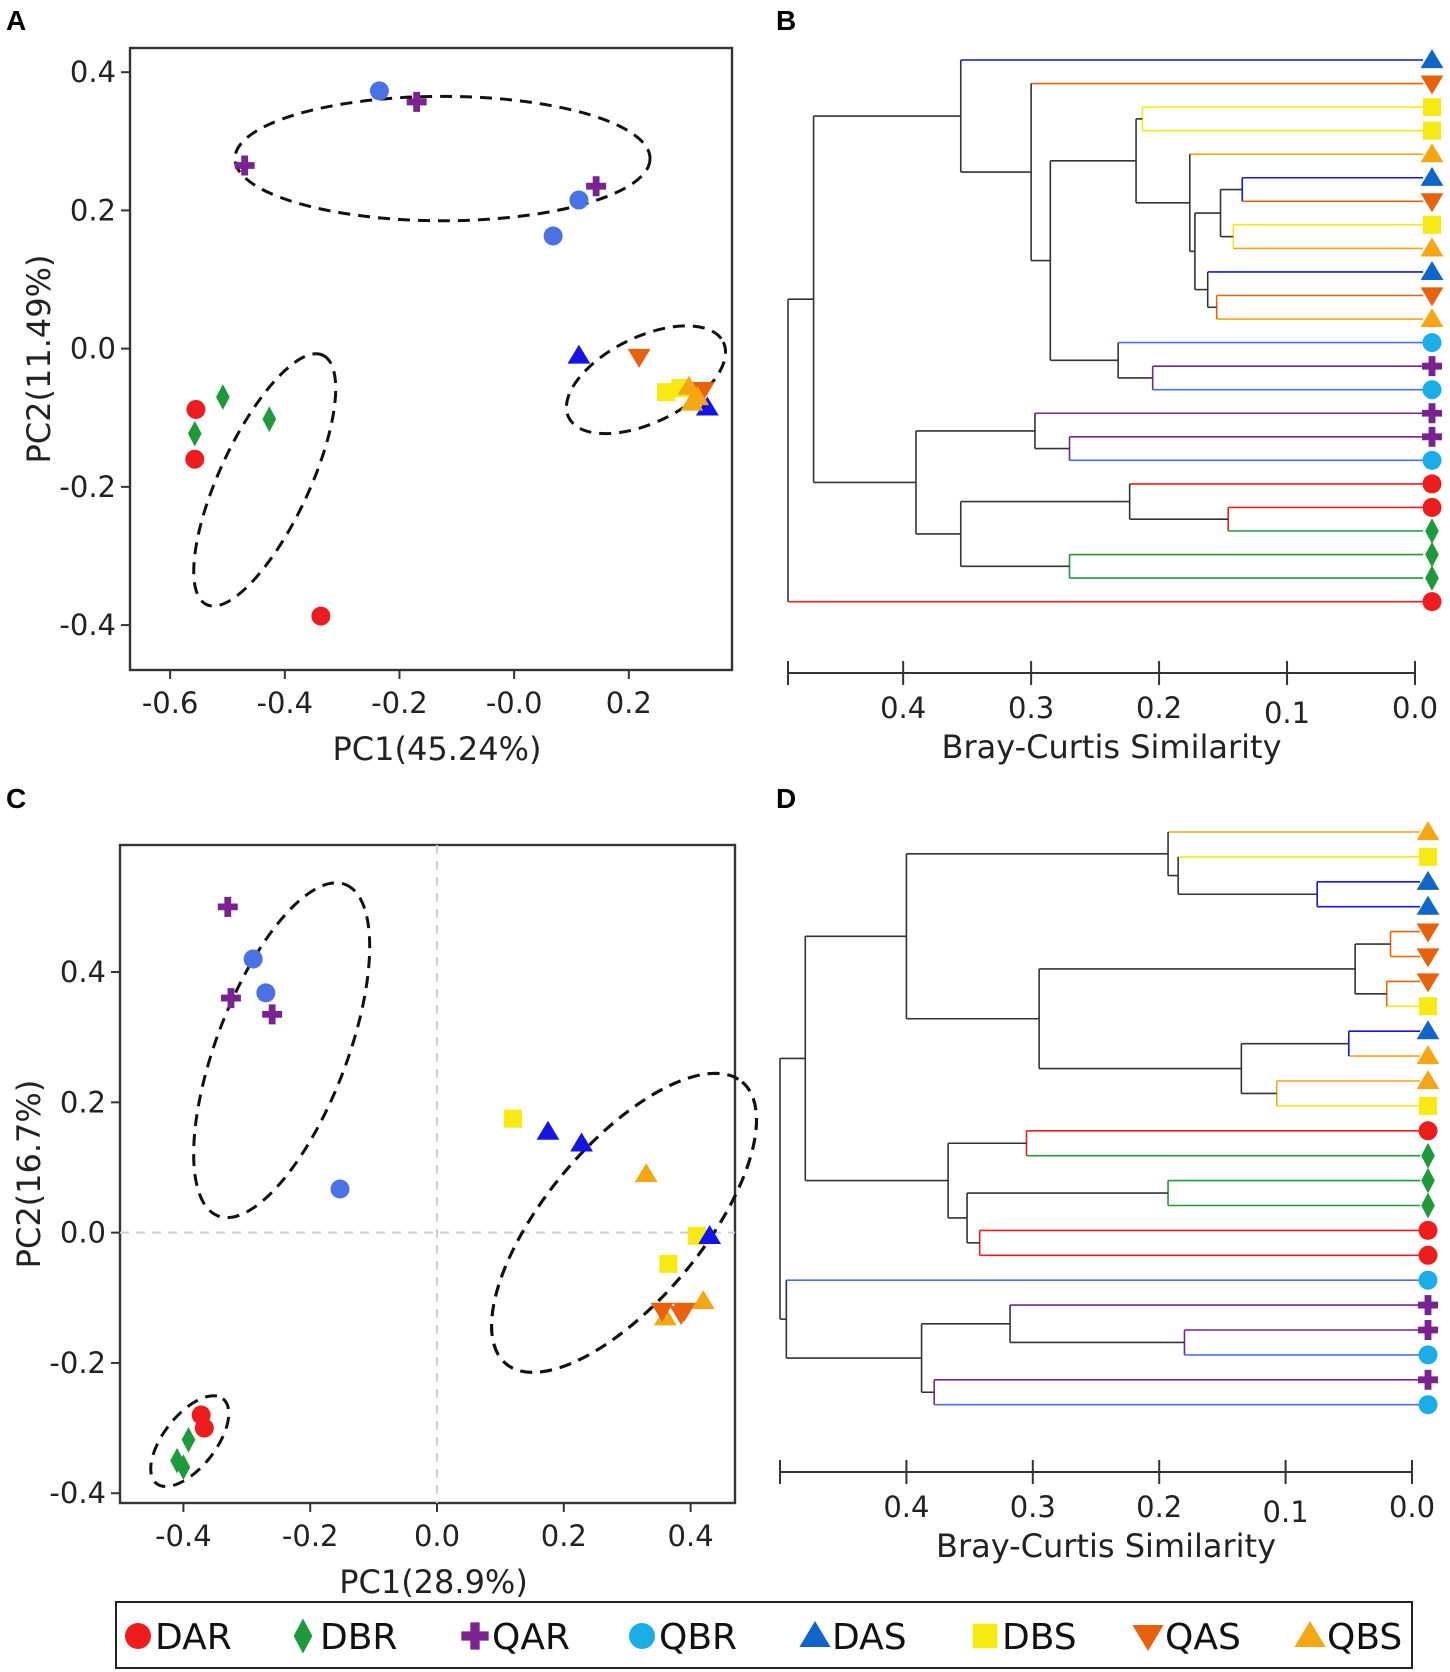 The image size is (1450, 1672). Describe the element at coordinates (93, 72) in the screenshot. I see `y-tick-label: 0.4` at that location.